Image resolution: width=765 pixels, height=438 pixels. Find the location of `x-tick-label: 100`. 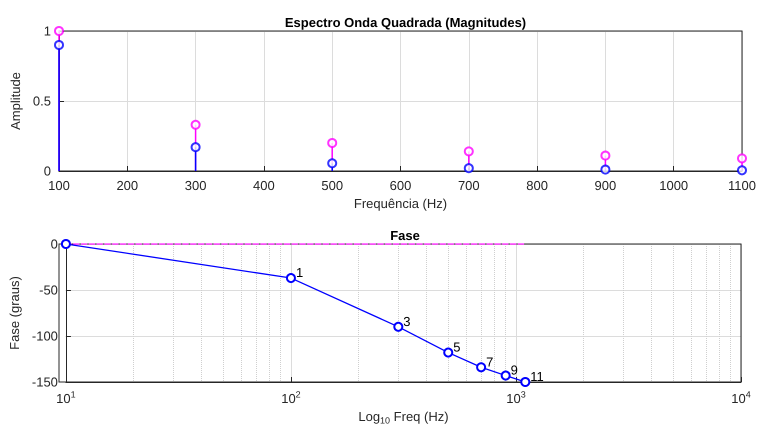

x-tick-label: 100 is located at coordinates (59, 185).